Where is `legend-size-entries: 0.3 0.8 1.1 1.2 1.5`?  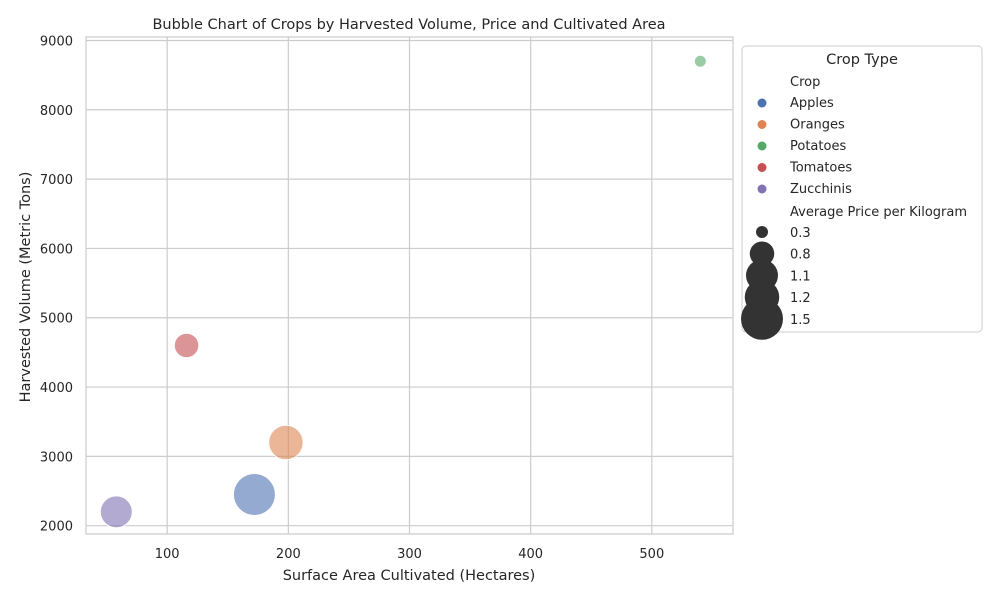
legend-size-entries: 0.3 0.8 1.1 1.2 1.5 is located at coordinates (776, 283).